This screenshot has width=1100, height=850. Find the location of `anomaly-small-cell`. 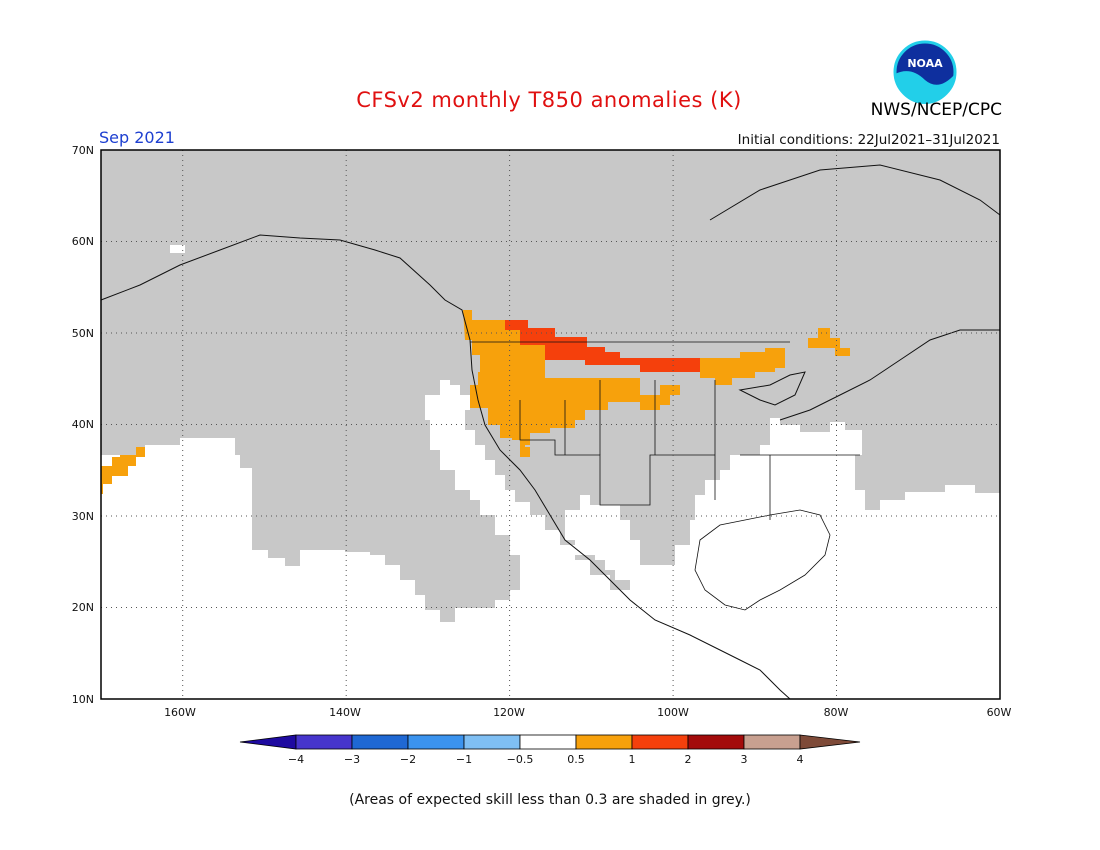

anomaly-small-cell is located at coordinates (525, 452).